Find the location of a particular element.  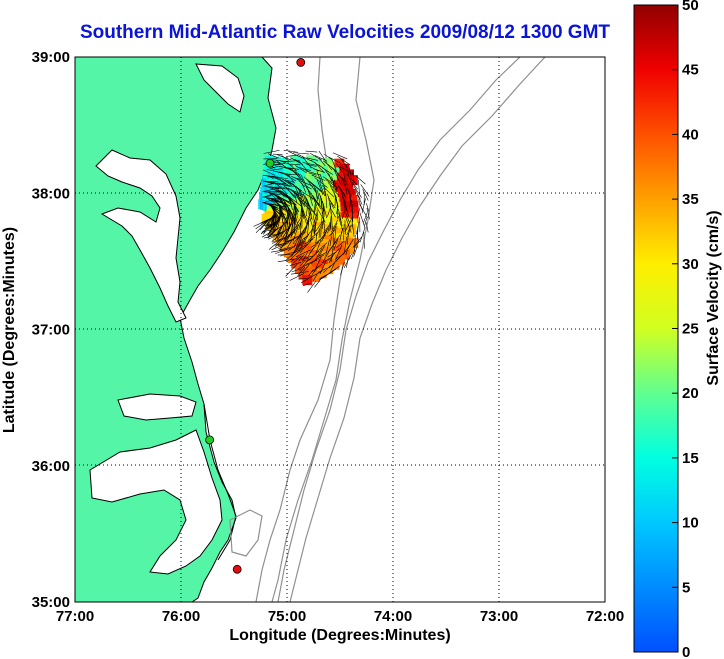

colorbar-tick-label: 20 is located at coordinates (690, 393).